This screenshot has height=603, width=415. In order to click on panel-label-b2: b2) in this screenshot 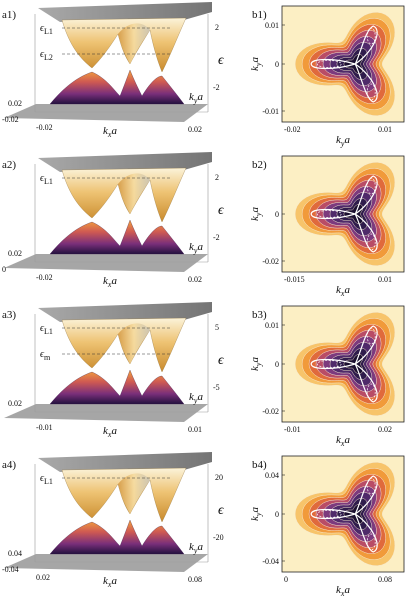, I will do `click(259, 165)`.